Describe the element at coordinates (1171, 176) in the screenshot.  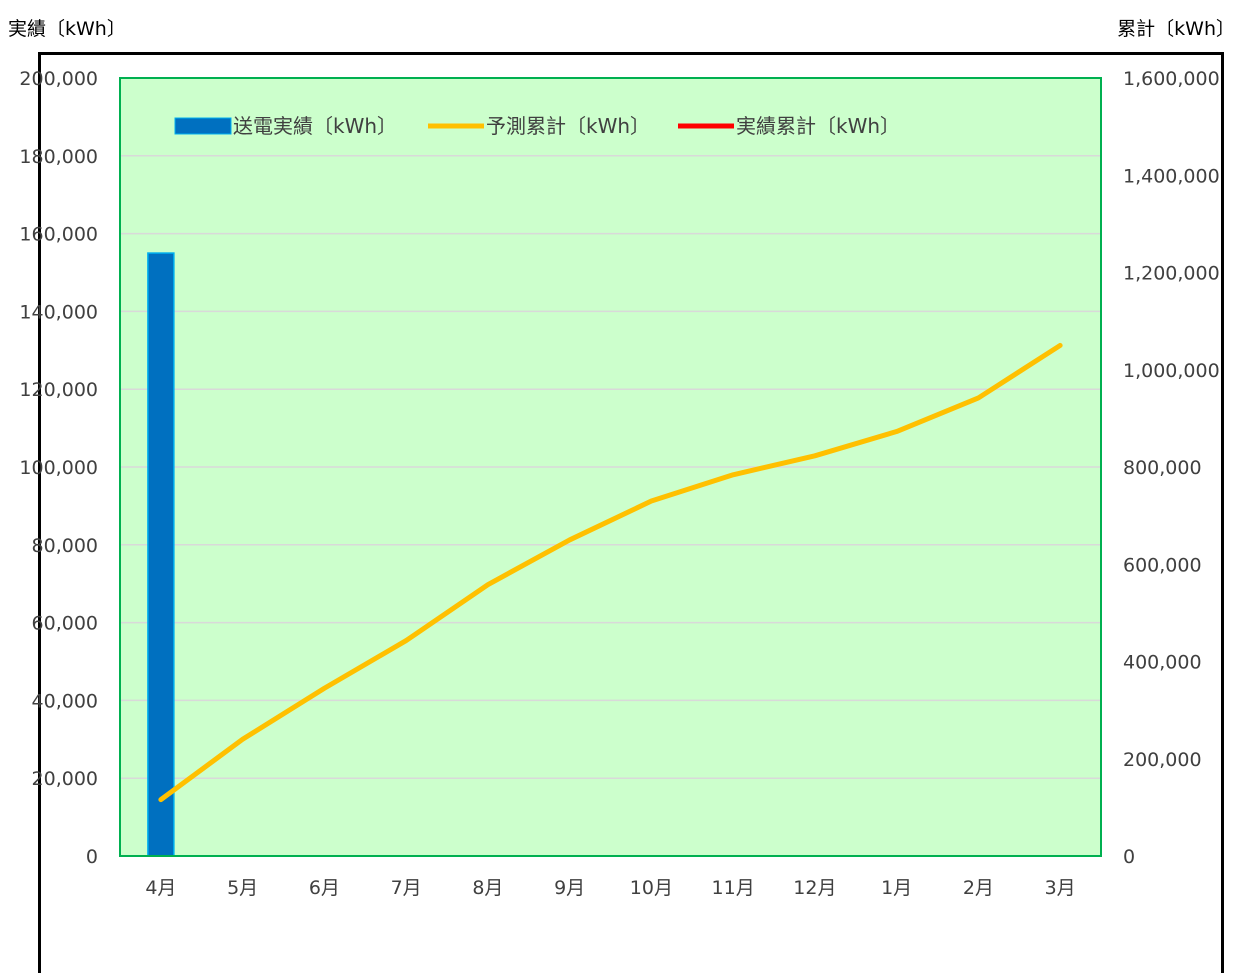
I see `right-tick-label: 1,400,000` at that location.